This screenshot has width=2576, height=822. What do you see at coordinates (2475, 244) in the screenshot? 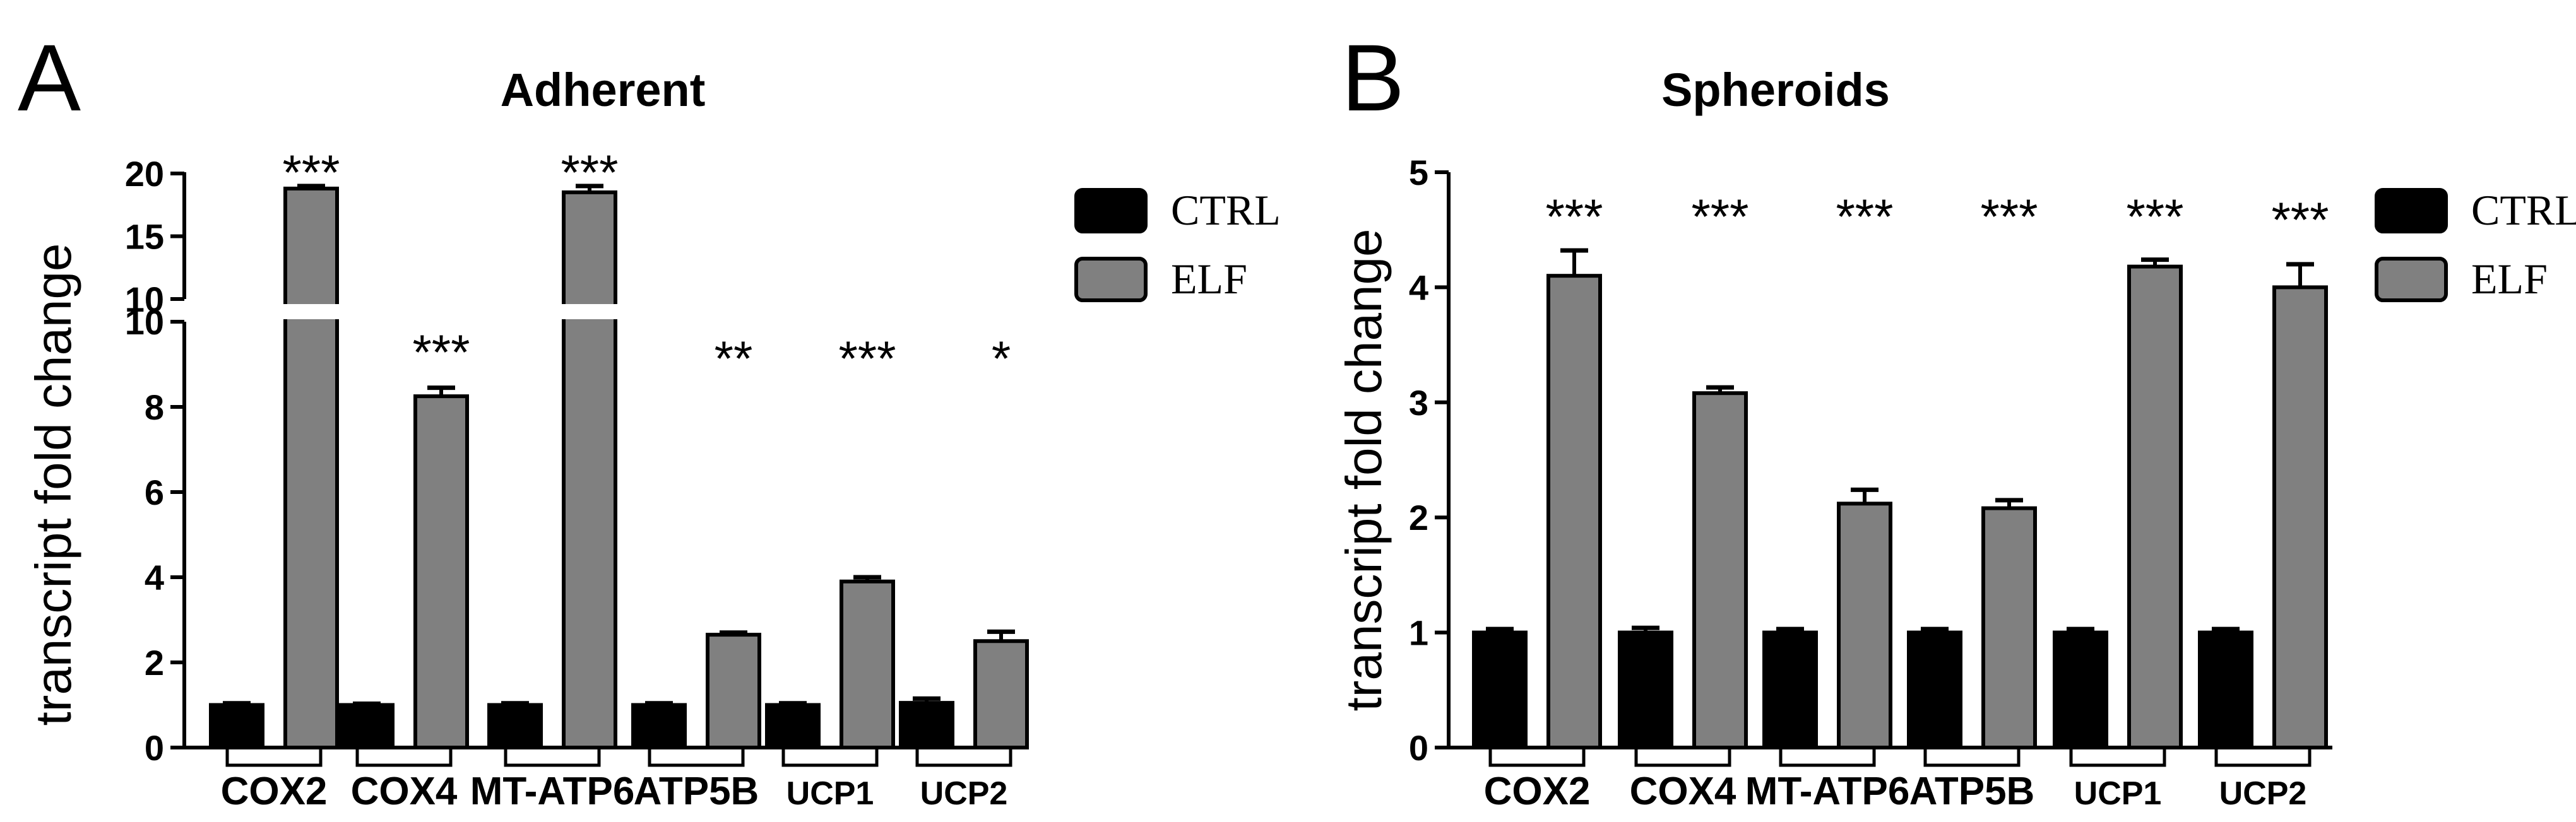
I see `legend-spheroids: CTRL ELF` at bounding box center [2475, 244].